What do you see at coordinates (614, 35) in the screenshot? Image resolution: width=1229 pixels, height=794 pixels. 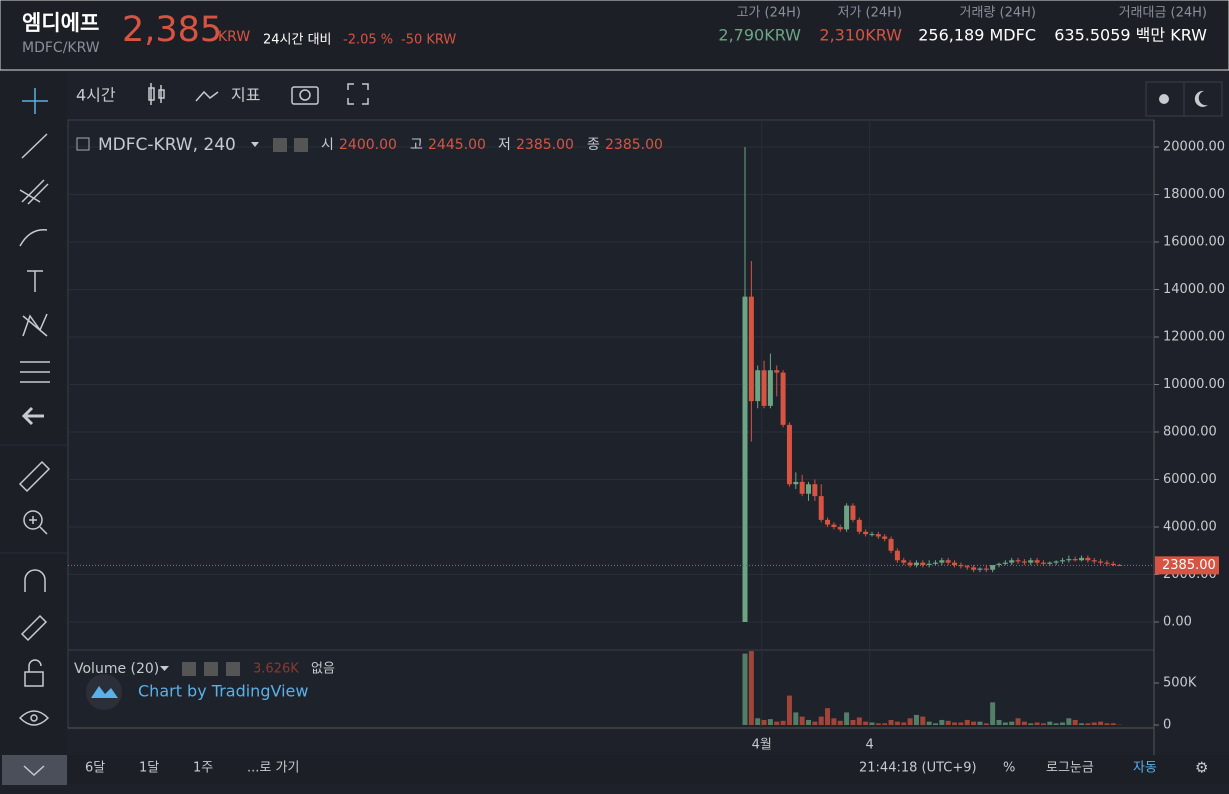 I see `header` at bounding box center [614, 35].